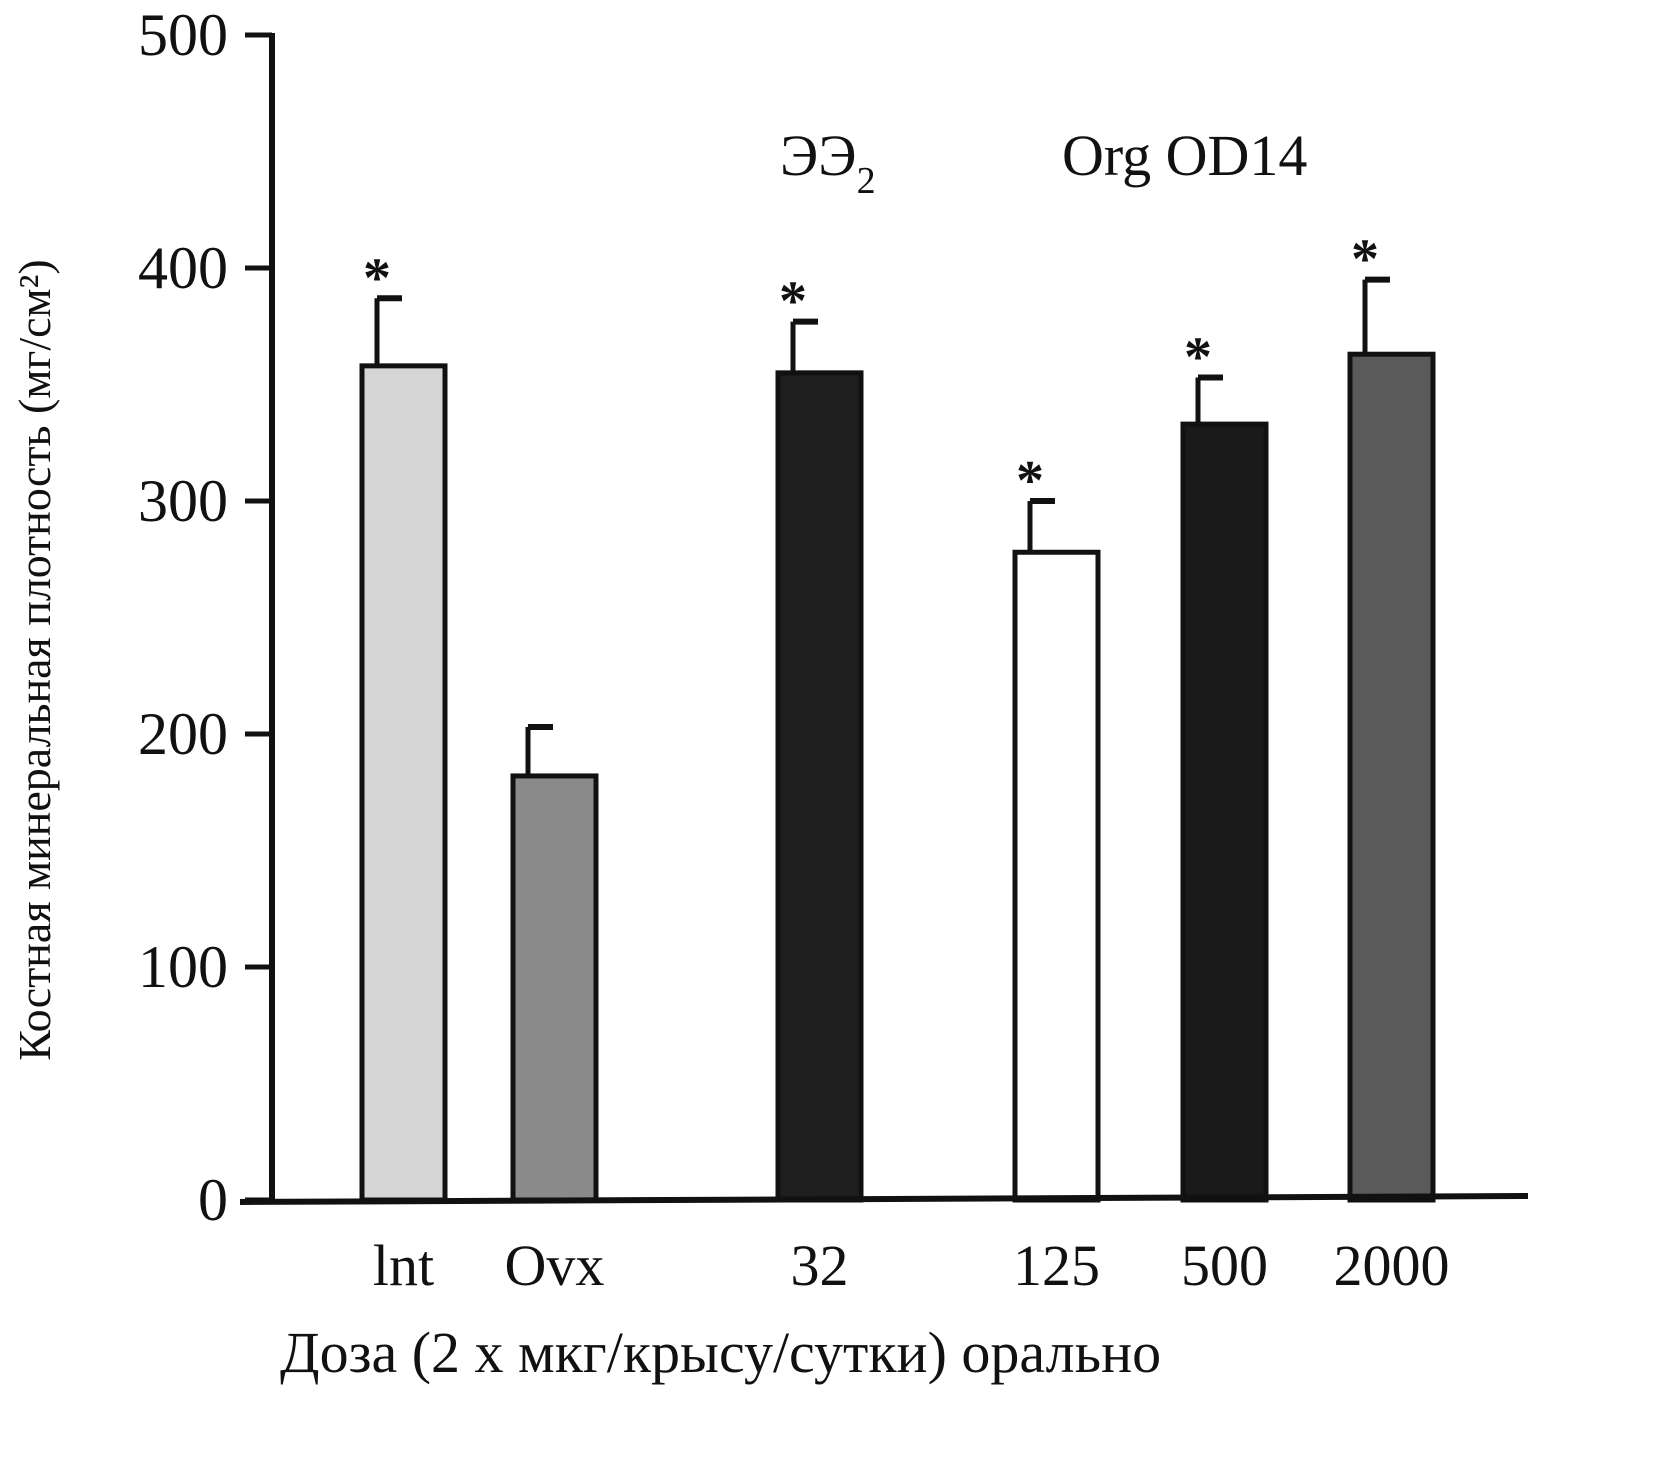  What do you see at coordinates (884, 1199) in the screenshot?
I see `x-axis` at bounding box center [884, 1199].